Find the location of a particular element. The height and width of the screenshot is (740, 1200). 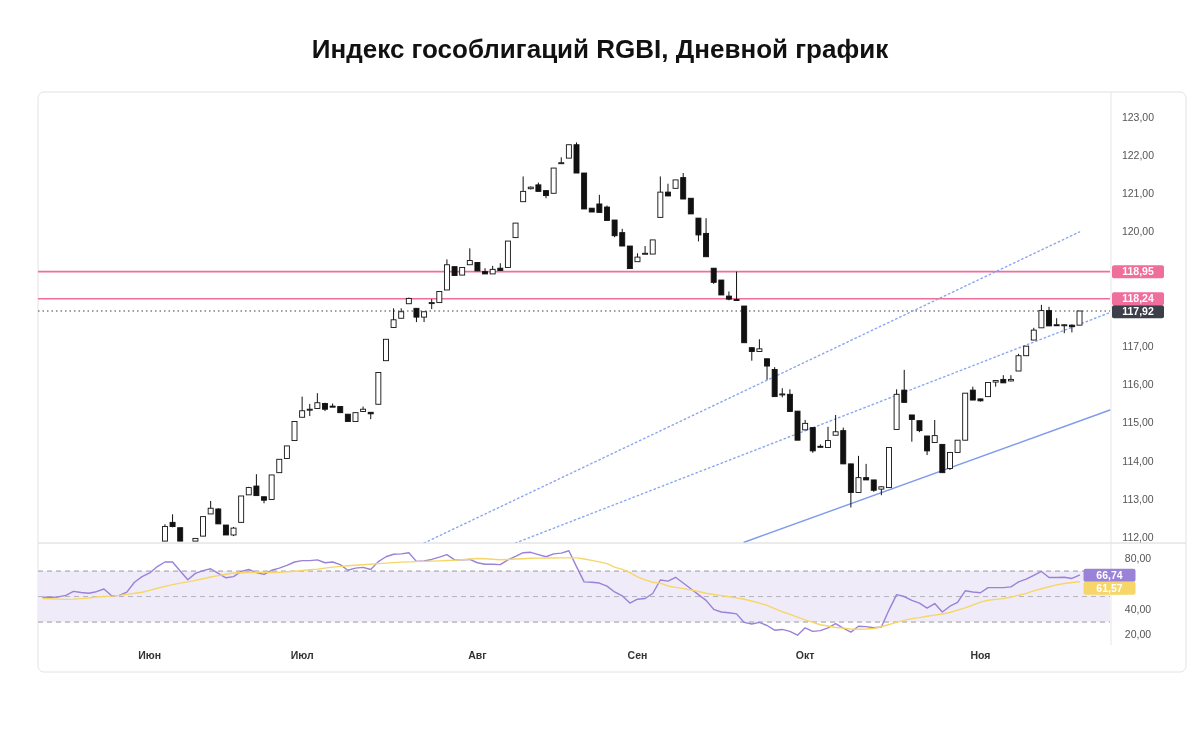

y-tick-label: 122,00 is located at coordinates (1138, 154).